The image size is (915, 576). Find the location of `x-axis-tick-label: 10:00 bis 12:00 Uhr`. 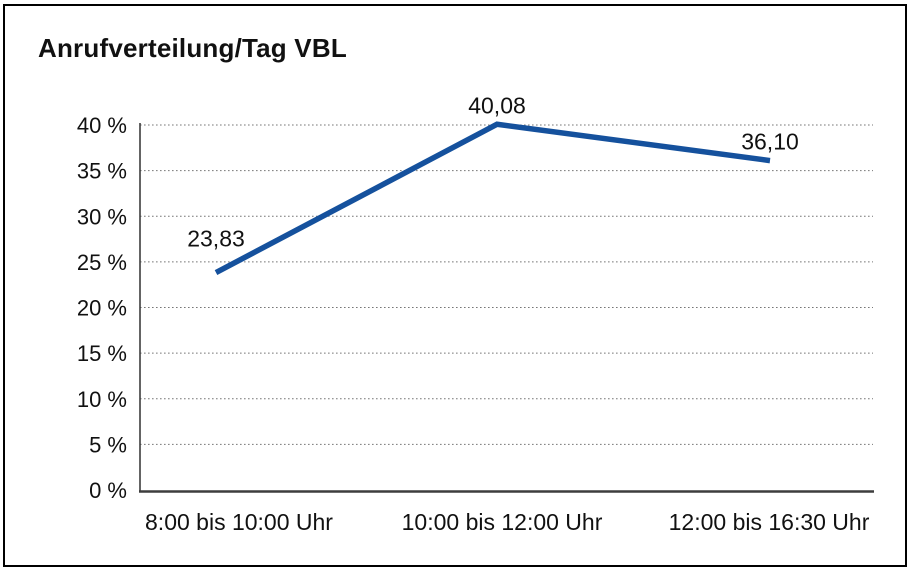

x-axis-tick-label: 10:00 bis 12:00 Uhr is located at coordinates (502, 522).